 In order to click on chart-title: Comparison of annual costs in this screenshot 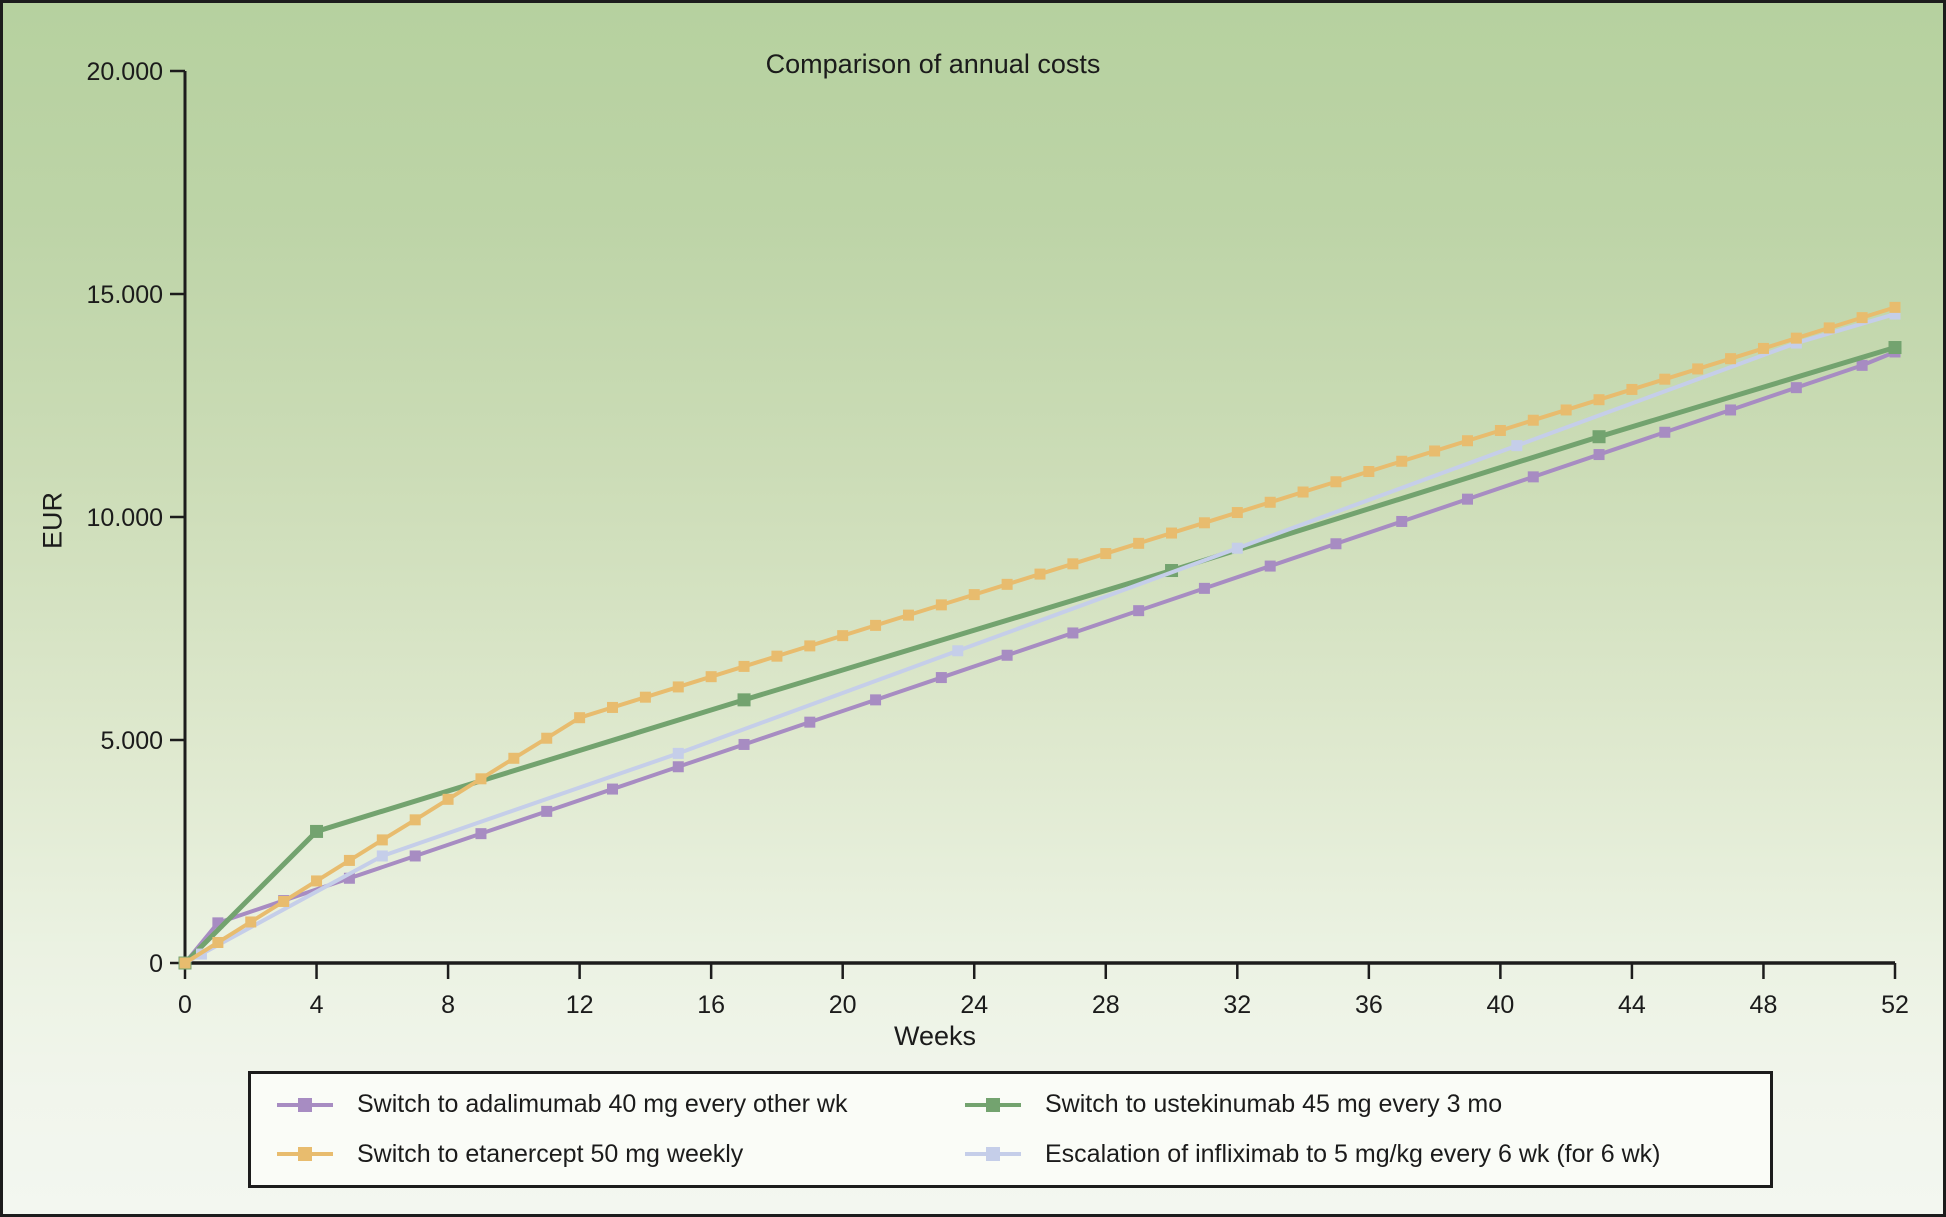, I will do `click(933, 64)`.